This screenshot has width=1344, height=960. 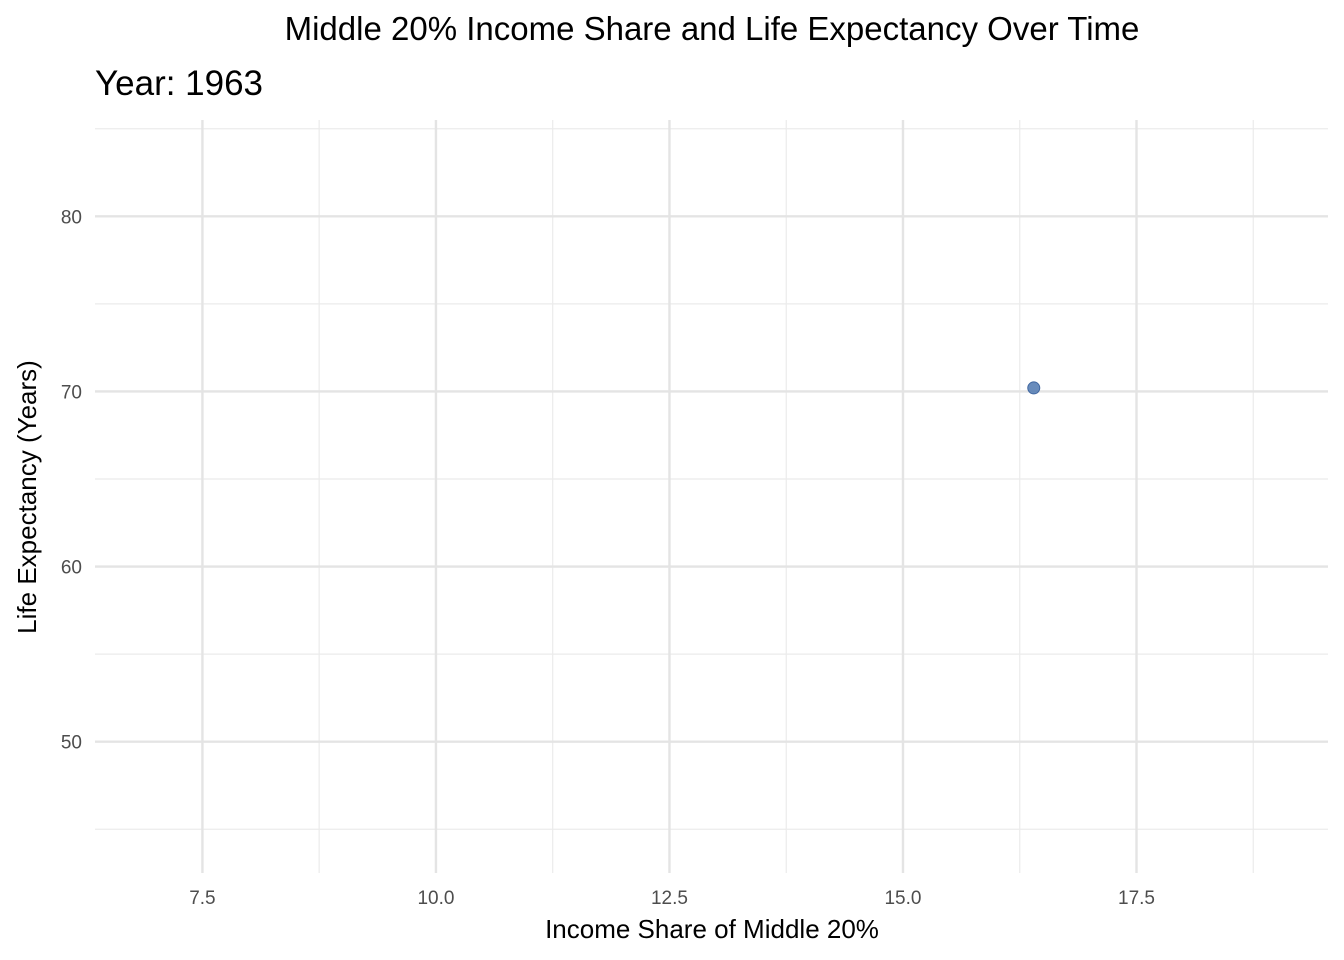 I want to click on x-axis-title: Income Share of Middle 20%, so click(x=712, y=929).